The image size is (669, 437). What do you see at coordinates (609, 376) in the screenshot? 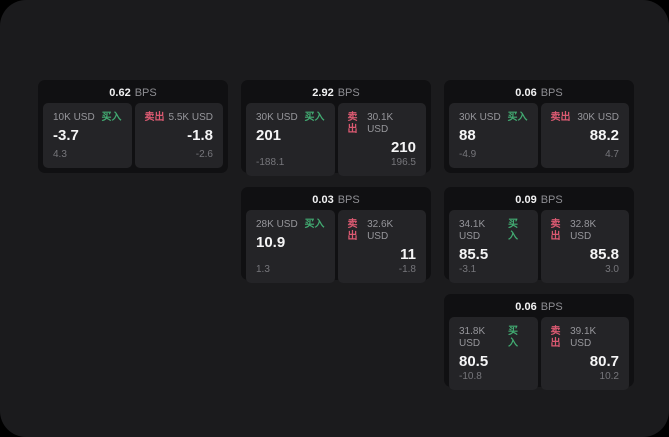
I see `sell-delta-value: 10.2` at bounding box center [609, 376].